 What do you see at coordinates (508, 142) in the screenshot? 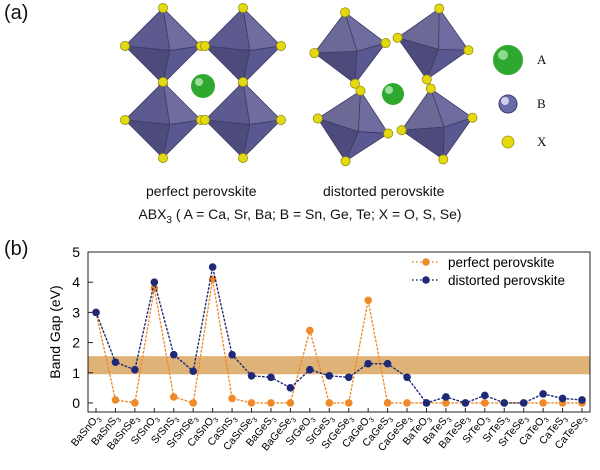
I see `x-site-sphere` at bounding box center [508, 142].